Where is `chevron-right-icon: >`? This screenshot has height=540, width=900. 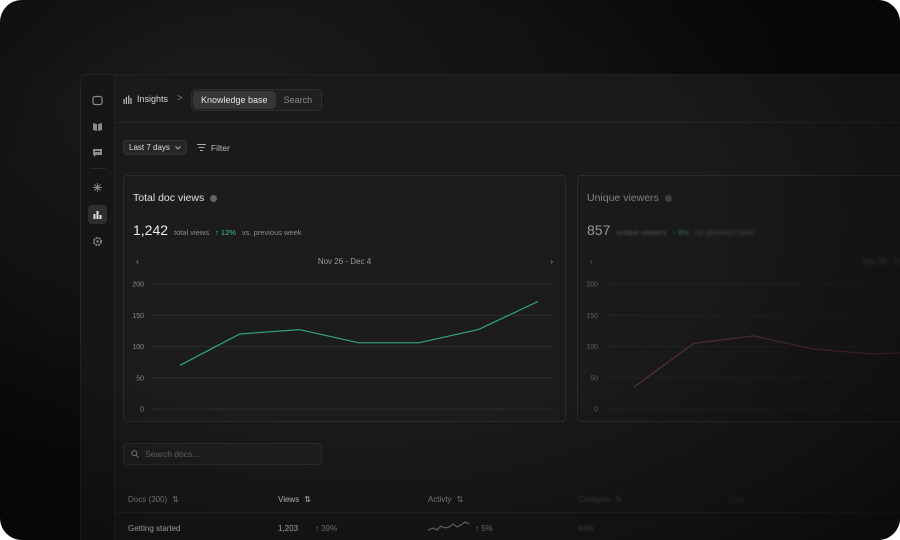 chevron-right-icon: > is located at coordinates (180, 98).